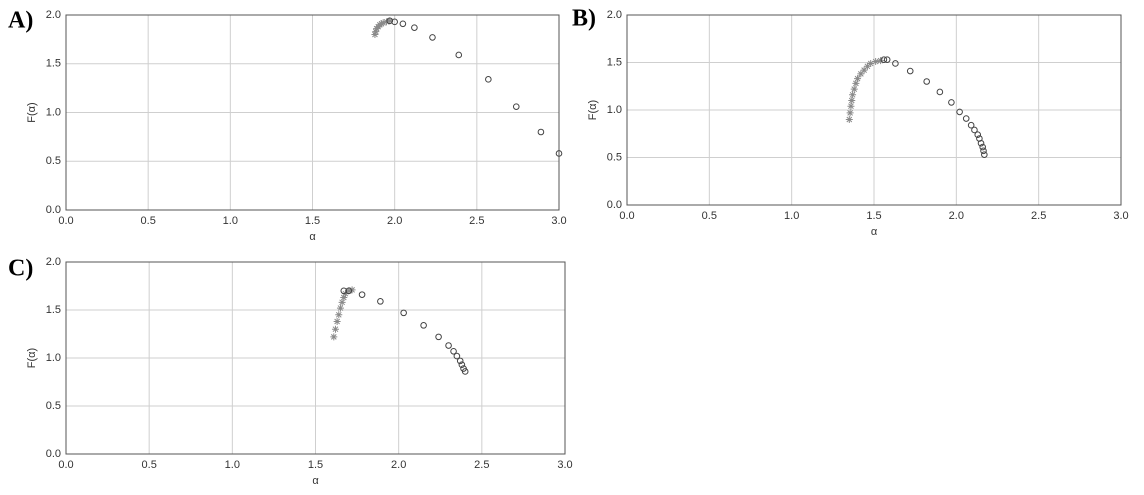  I want to click on panel-label: C), so click(20, 269).